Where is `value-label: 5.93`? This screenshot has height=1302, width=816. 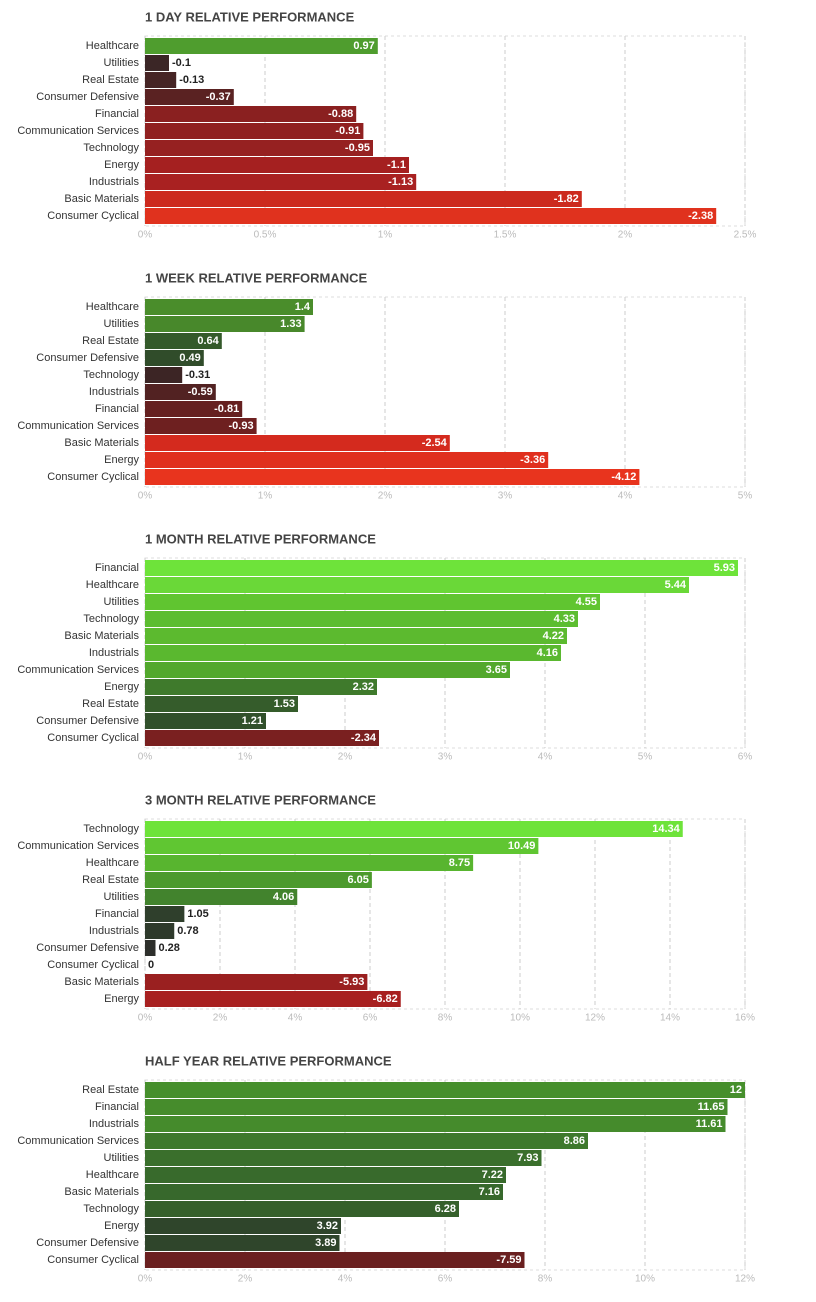 value-label: 5.93 is located at coordinates (724, 568).